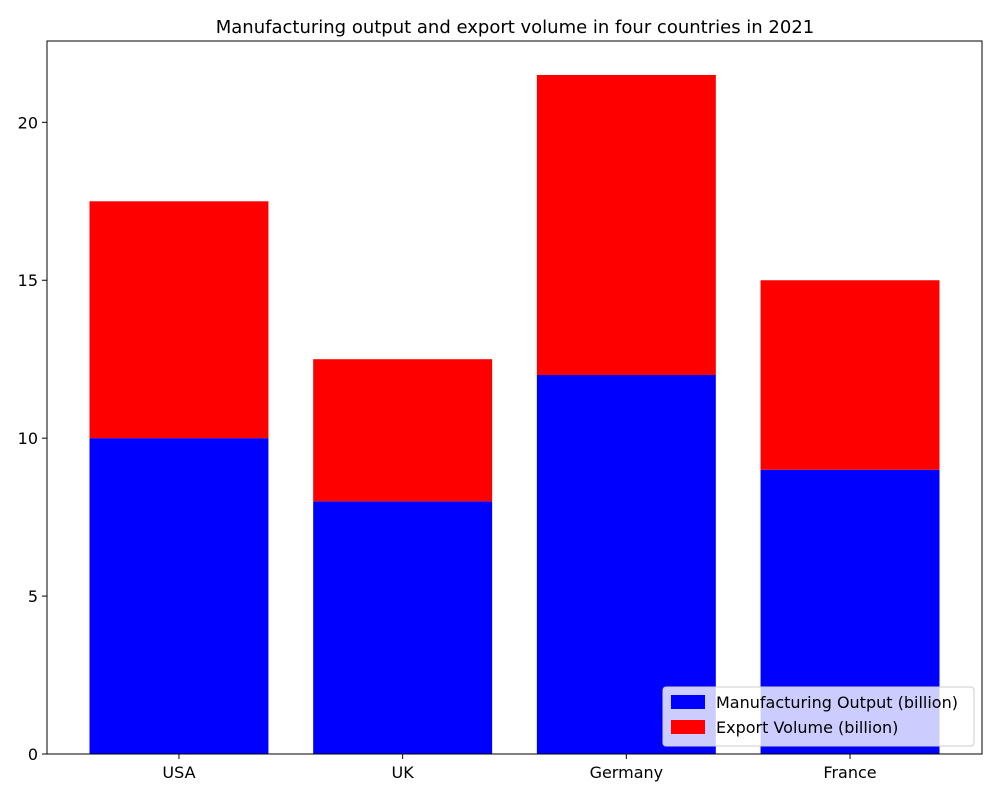  Describe the element at coordinates (627, 772) in the screenshot. I see `x-tick-label: Germany` at that location.